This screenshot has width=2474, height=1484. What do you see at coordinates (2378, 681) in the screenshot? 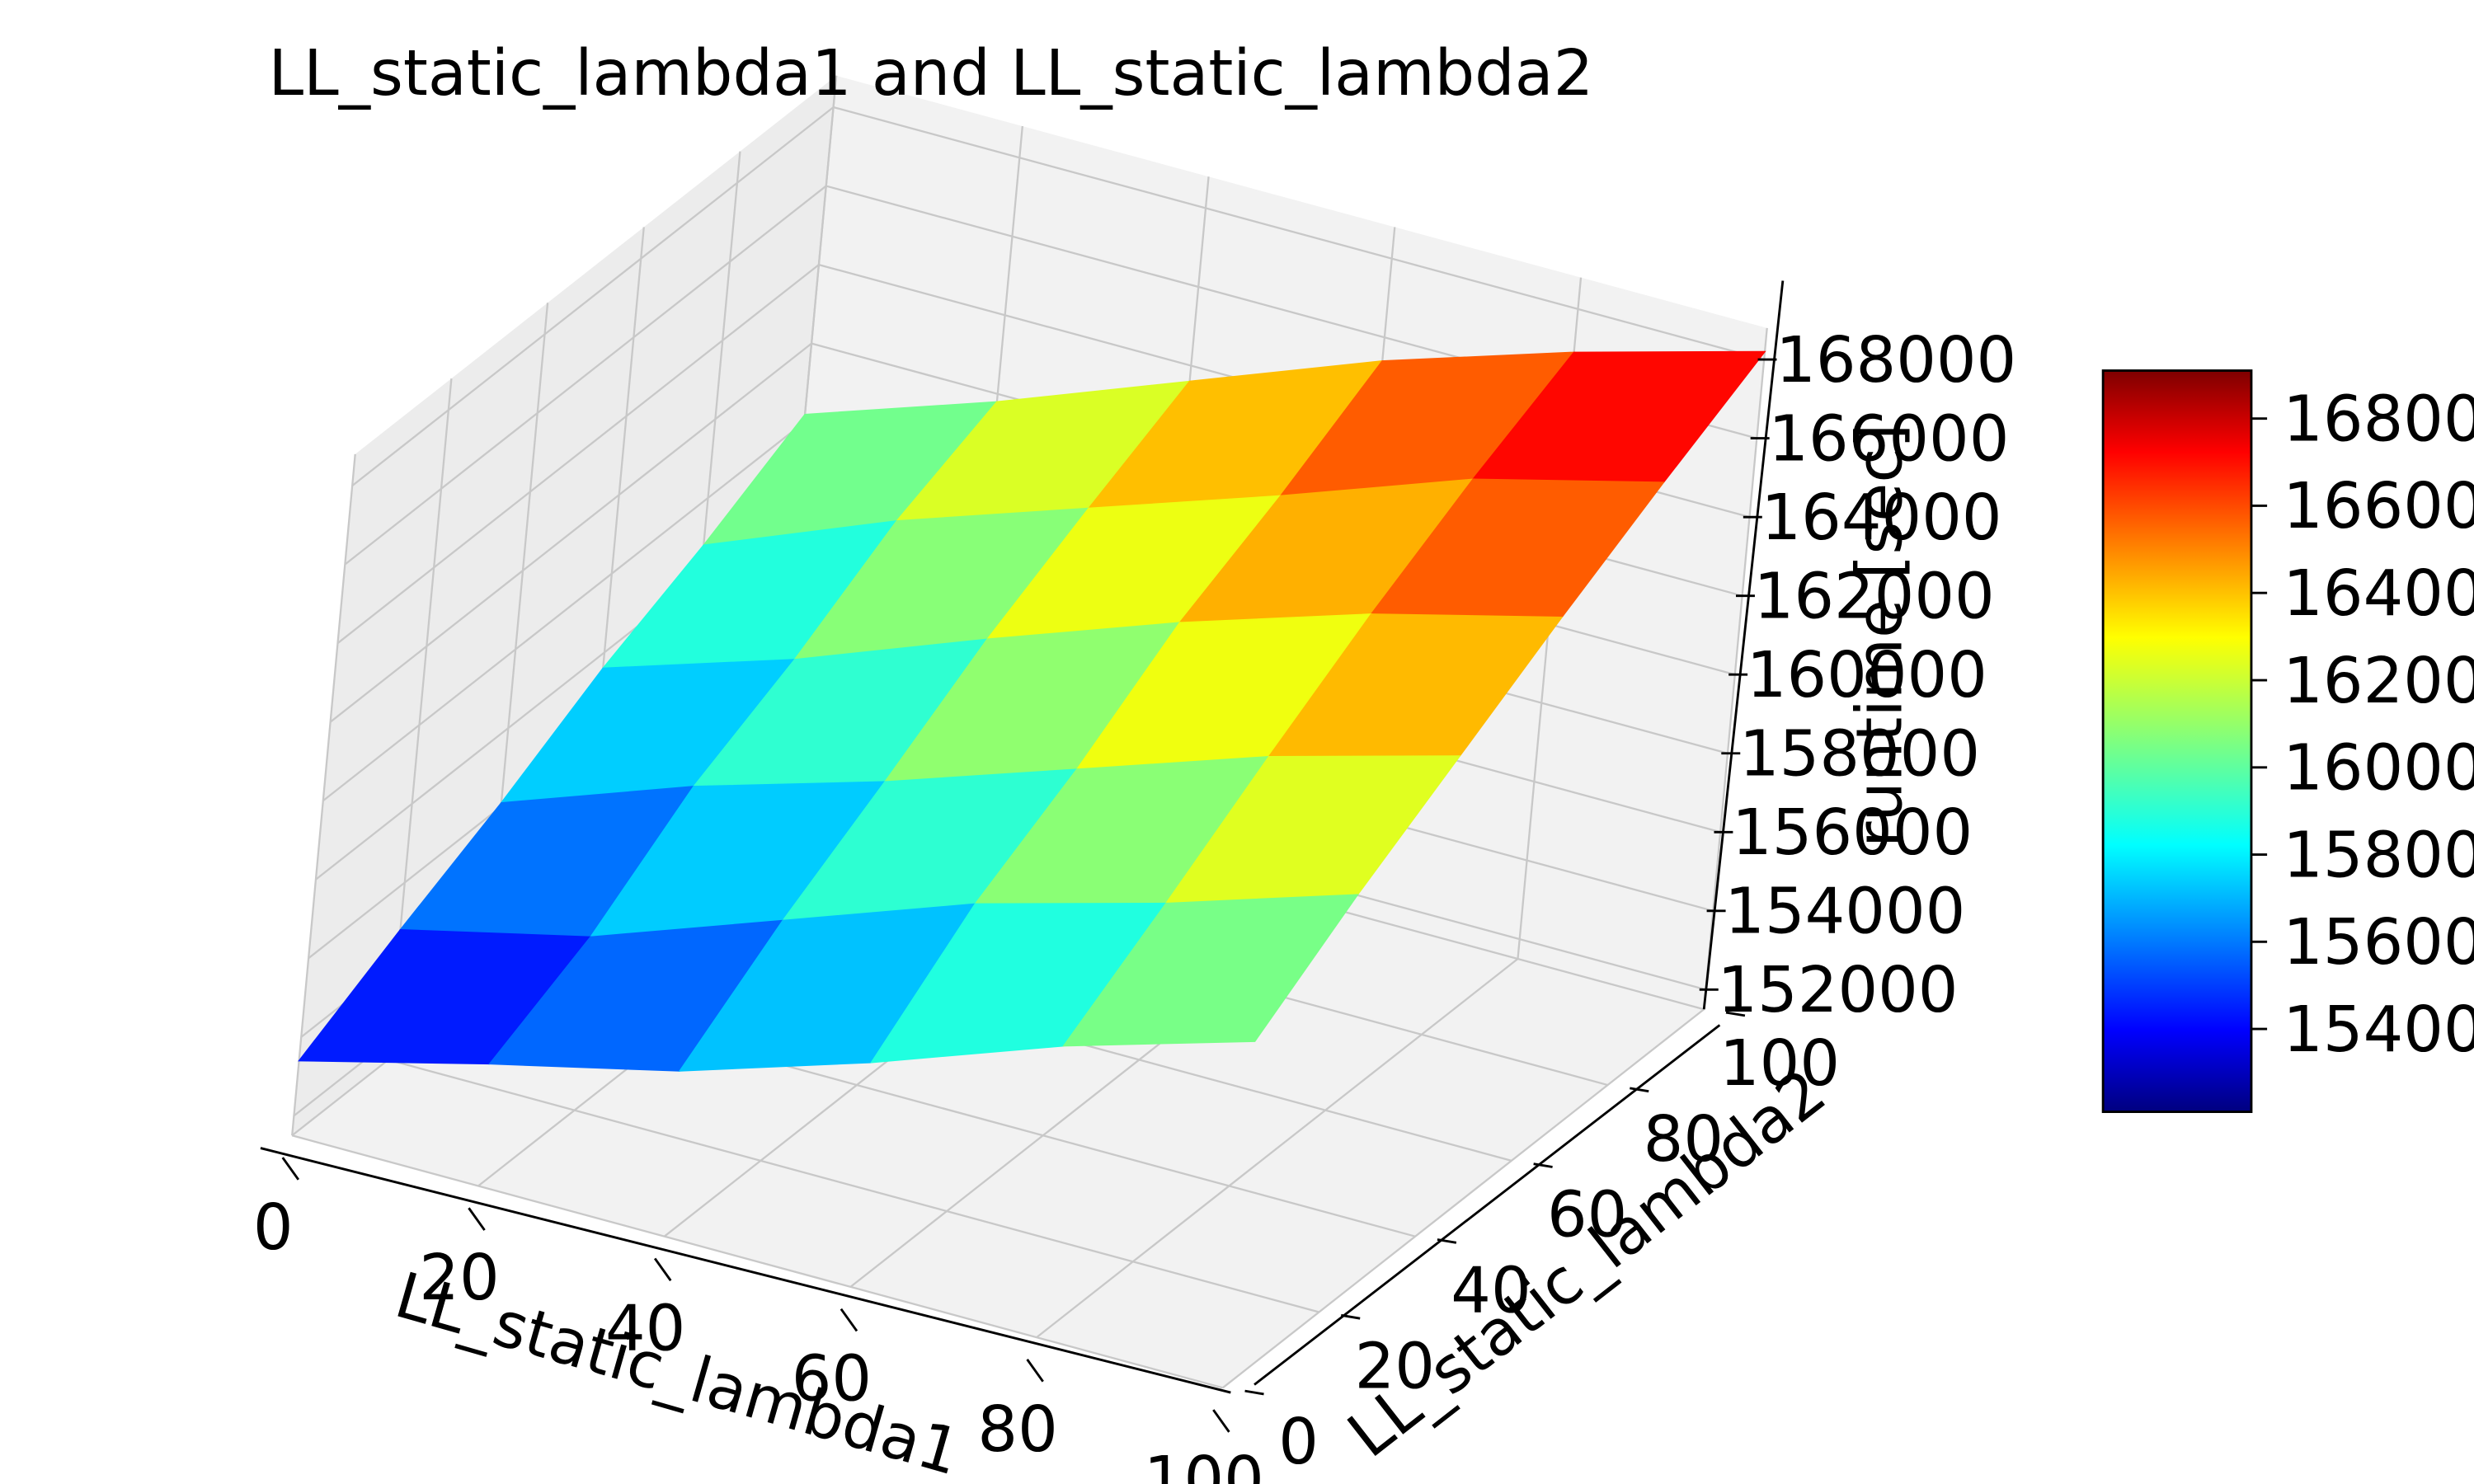
I see `colorbar-tick-label: 162000` at bounding box center [2378, 681].